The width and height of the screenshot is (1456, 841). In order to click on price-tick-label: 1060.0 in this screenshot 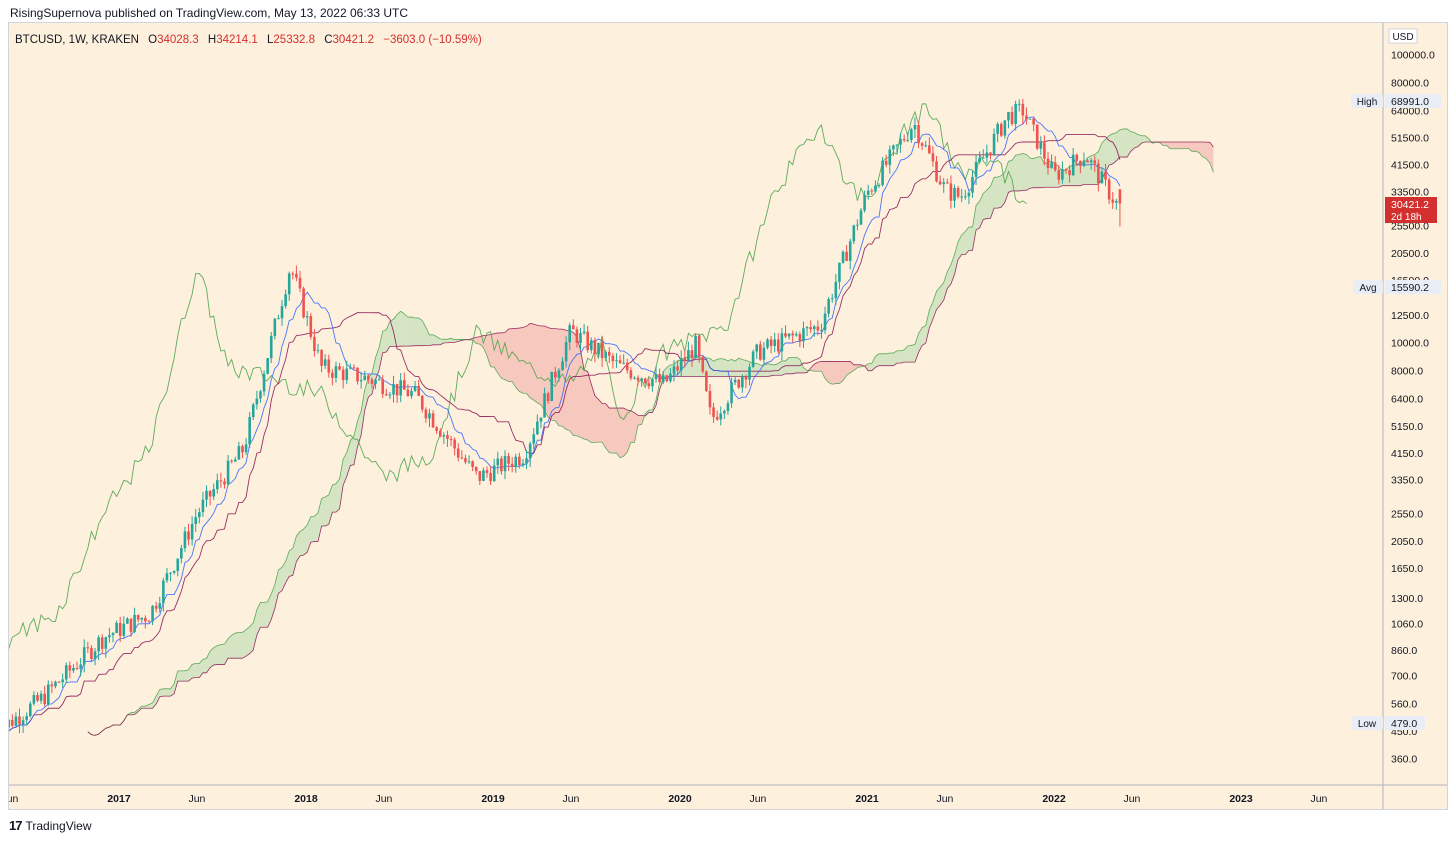, I will do `click(1407, 625)`.